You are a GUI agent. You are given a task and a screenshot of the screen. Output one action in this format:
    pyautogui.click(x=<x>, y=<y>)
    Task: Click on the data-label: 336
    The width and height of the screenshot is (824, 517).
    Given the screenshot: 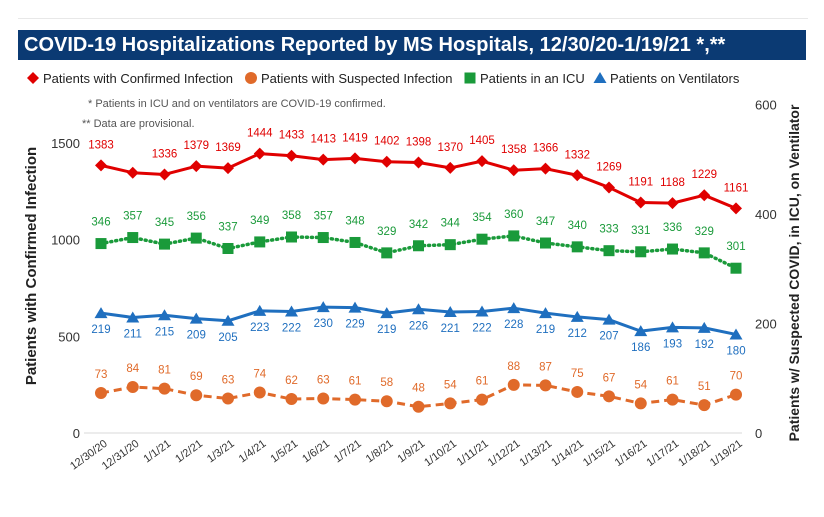 What is the action you would take?
    pyautogui.click(x=672, y=228)
    